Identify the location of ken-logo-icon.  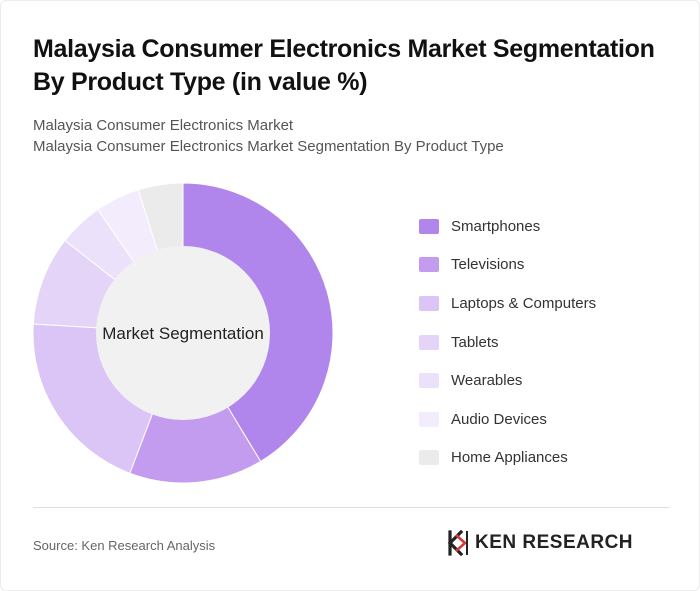
(457, 543).